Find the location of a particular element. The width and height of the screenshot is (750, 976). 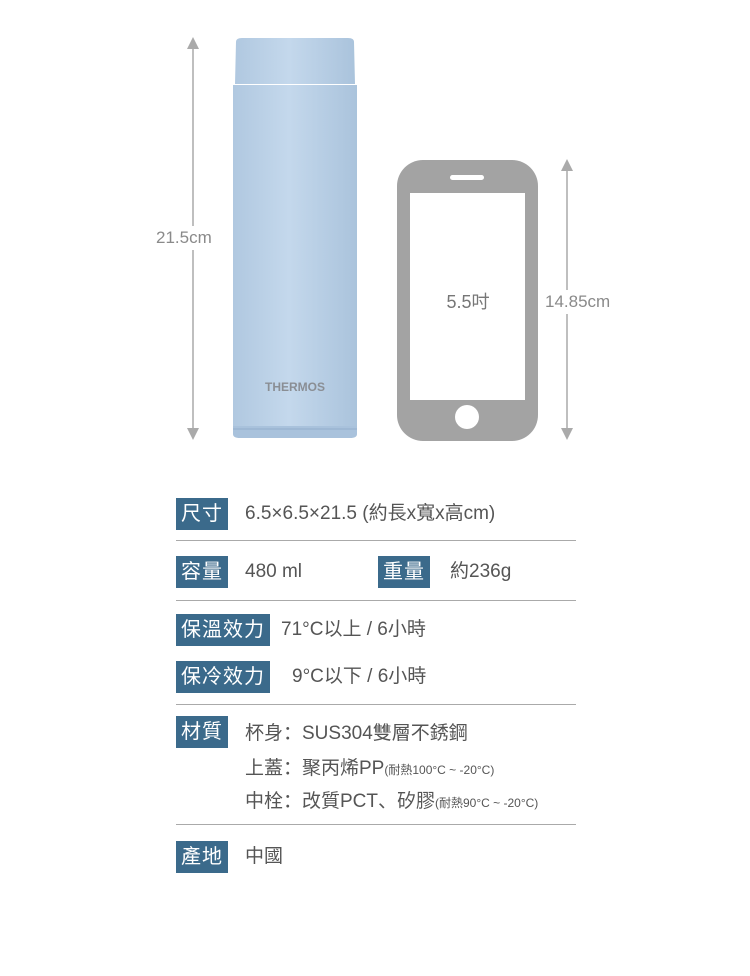

phone-height-label: 14.85cm is located at coordinates (578, 302).